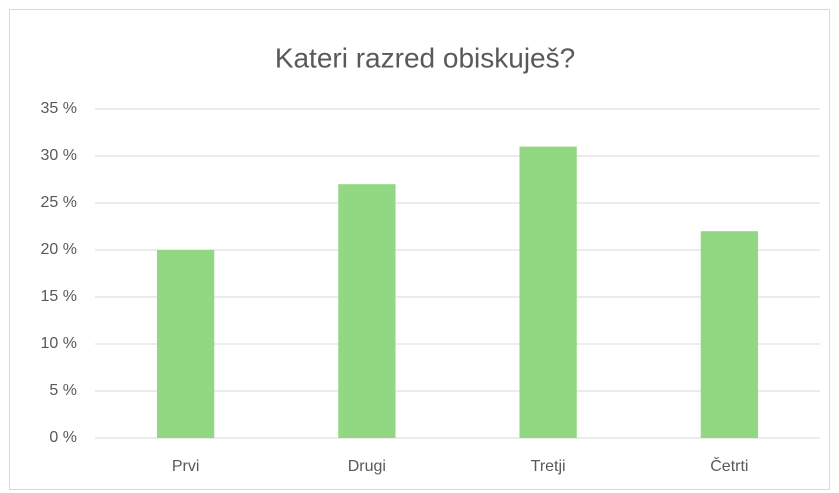  What do you see at coordinates (59, 108) in the screenshot?
I see `y-tick-label: 35 %` at bounding box center [59, 108].